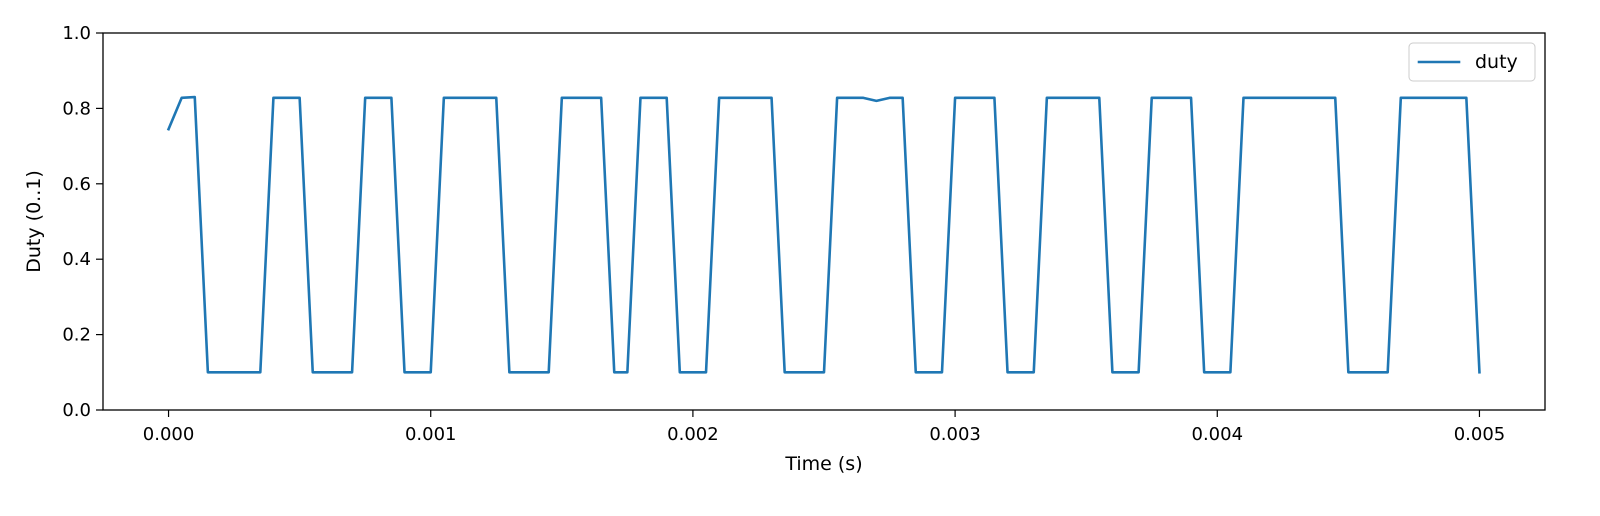  Describe the element at coordinates (823, 464) in the screenshot. I see `x-axis-label: Time (s)` at that location.